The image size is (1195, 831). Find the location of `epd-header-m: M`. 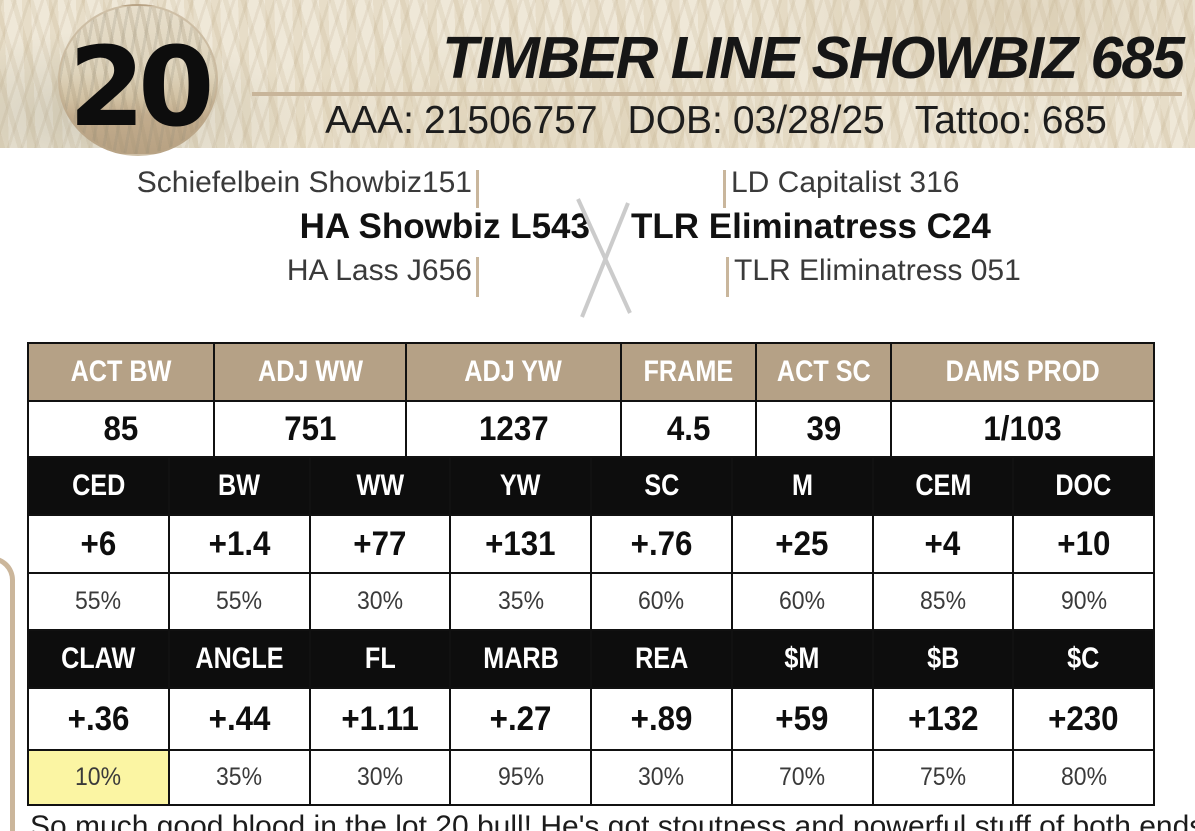

epd-header-m: M is located at coordinates (802, 486).